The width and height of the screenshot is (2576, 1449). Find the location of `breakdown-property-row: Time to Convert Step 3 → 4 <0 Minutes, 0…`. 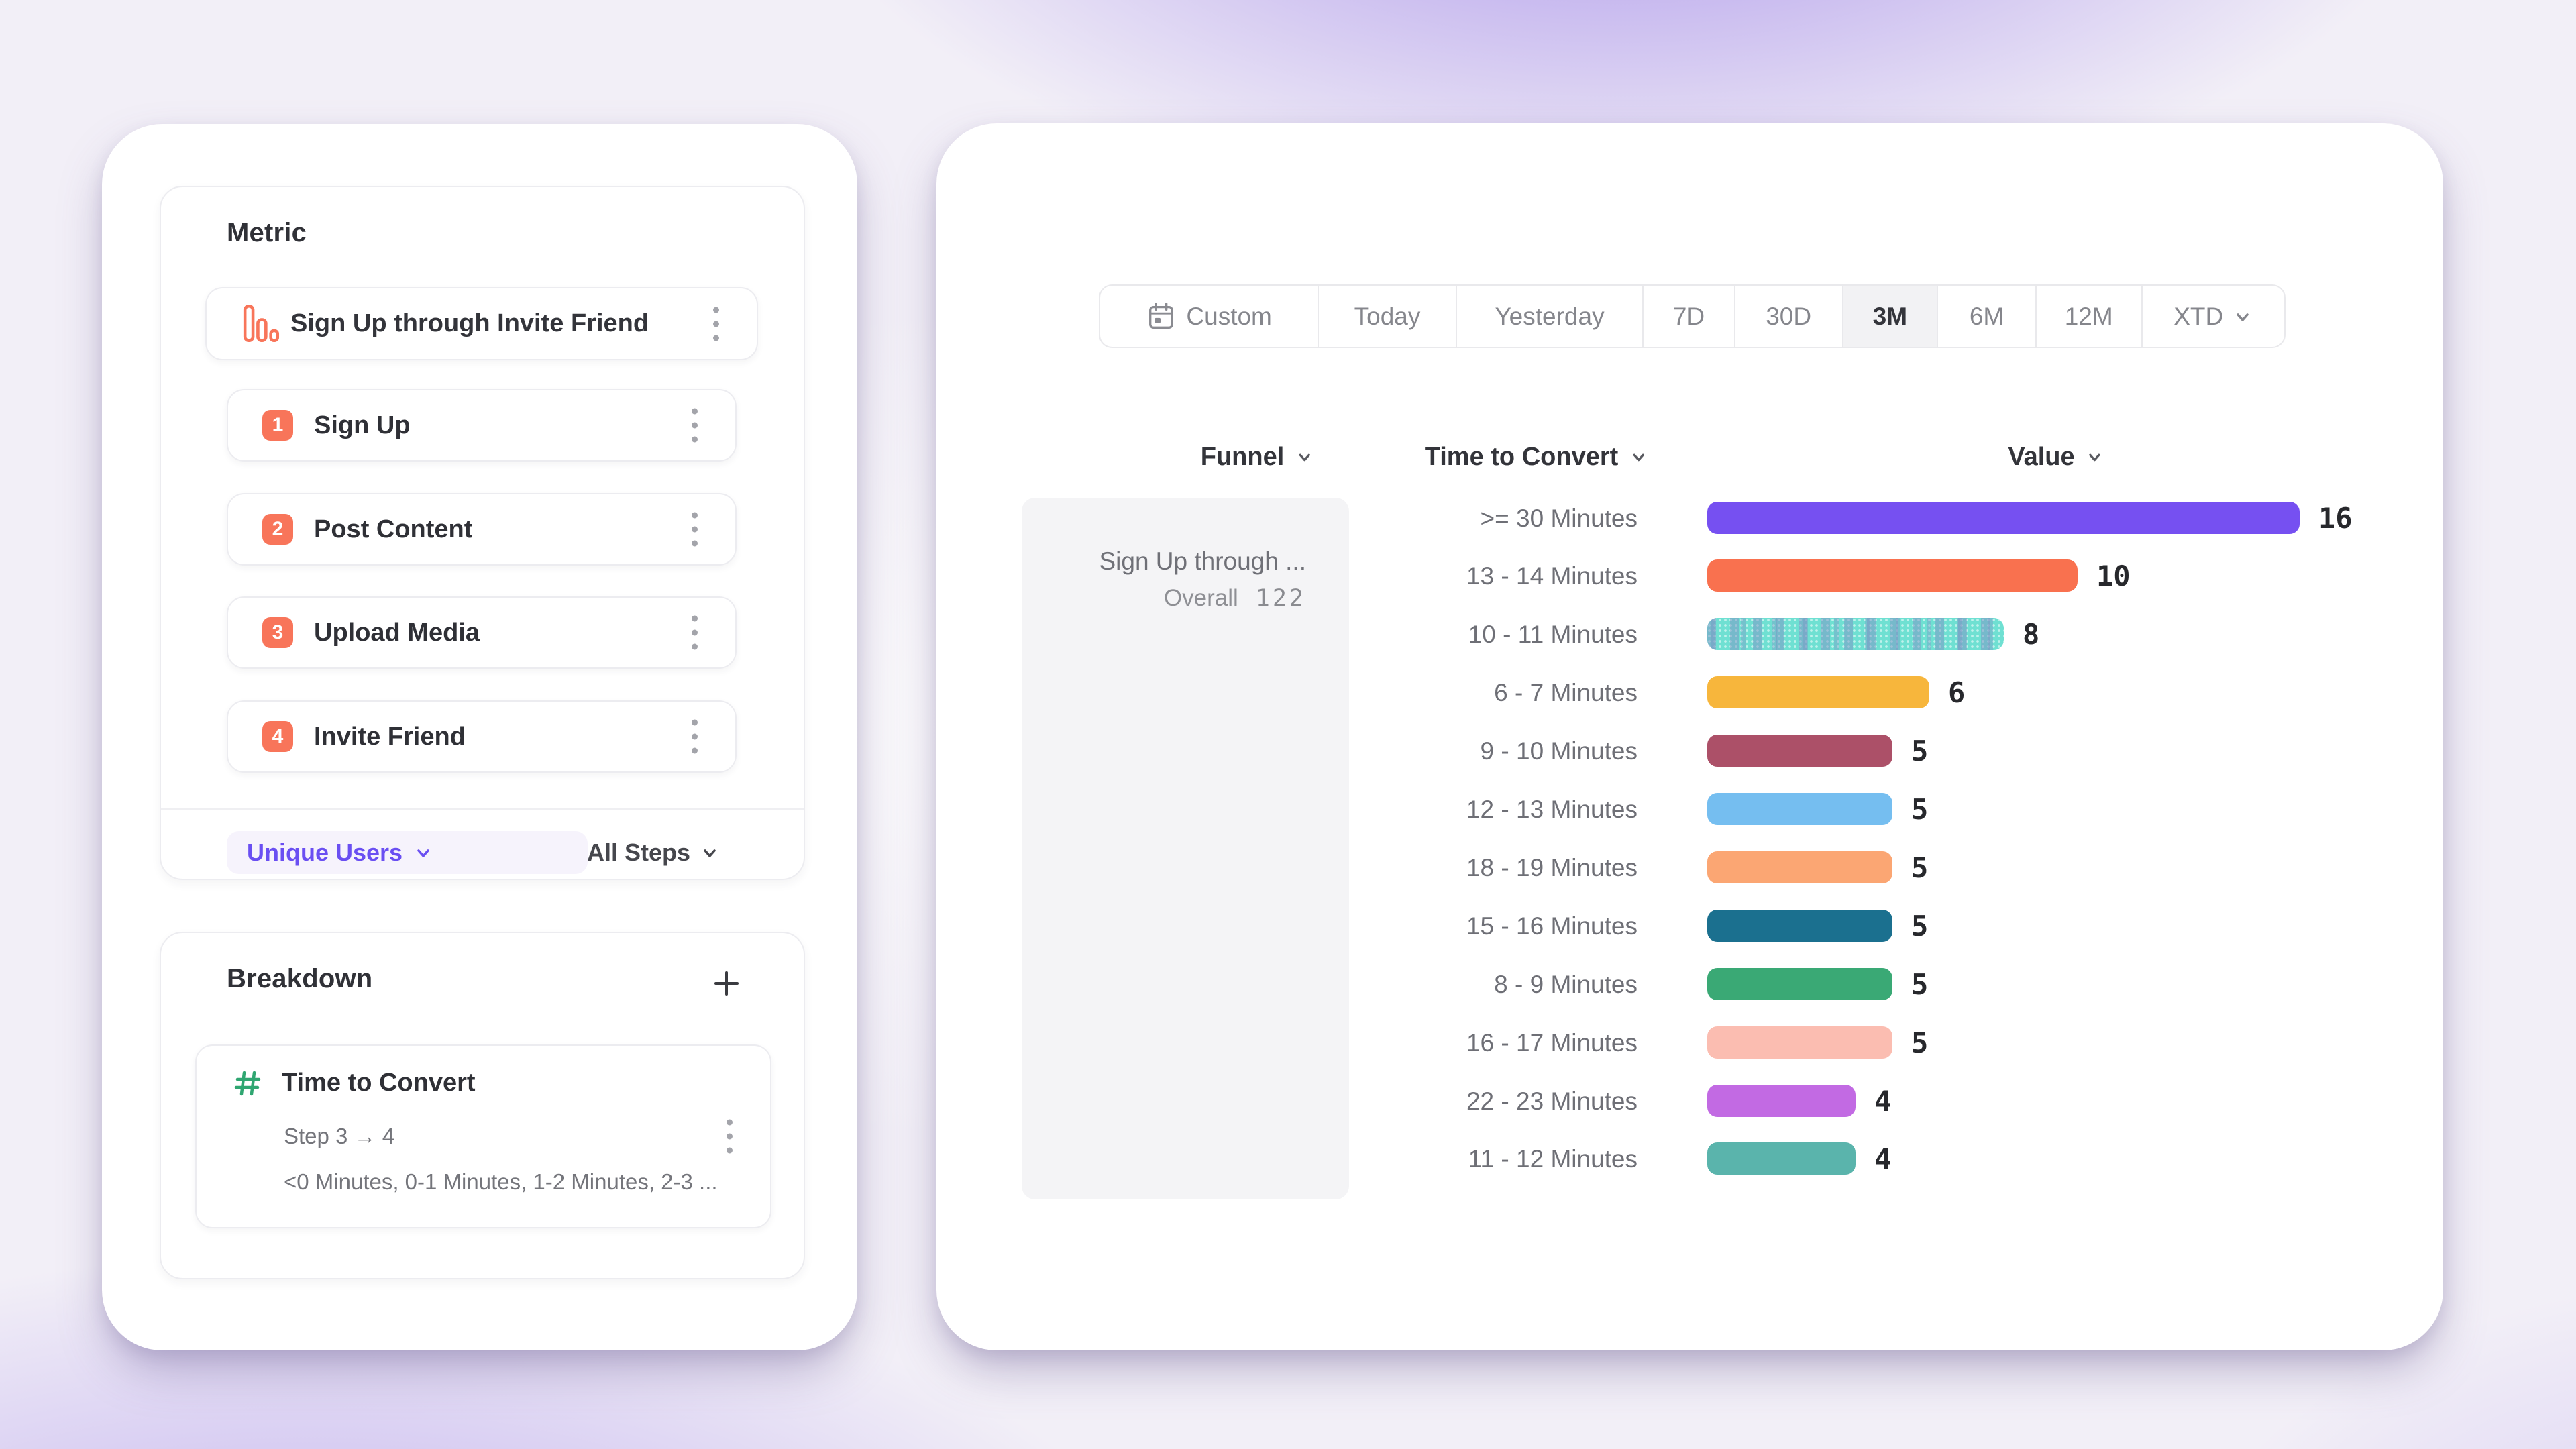

breakdown-property-row: Time to Convert Step 3 → 4 <0 Minutes, 0… is located at coordinates (483, 1136).